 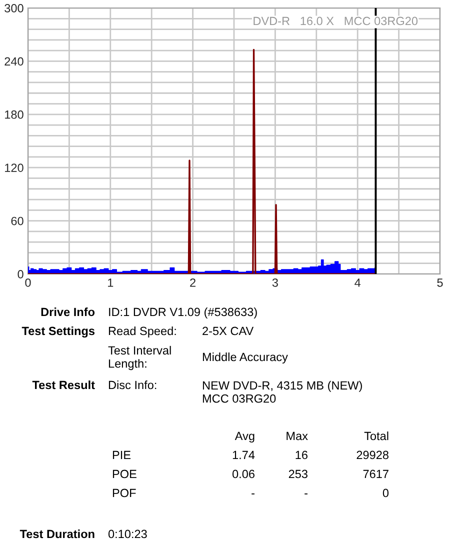 What do you see at coordinates (111, 282) in the screenshot?
I see `x-tick-label: 1` at bounding box center [111, 282].